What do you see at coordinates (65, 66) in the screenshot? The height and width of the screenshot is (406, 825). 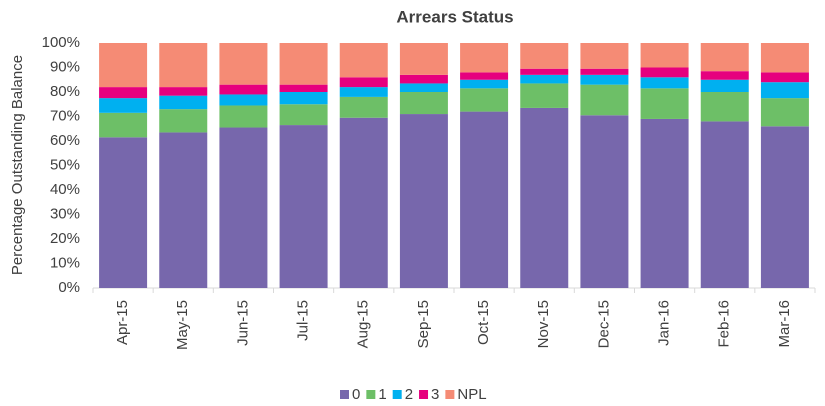 I see `y-tick-label: 90%` at bounding box center [65, 66].